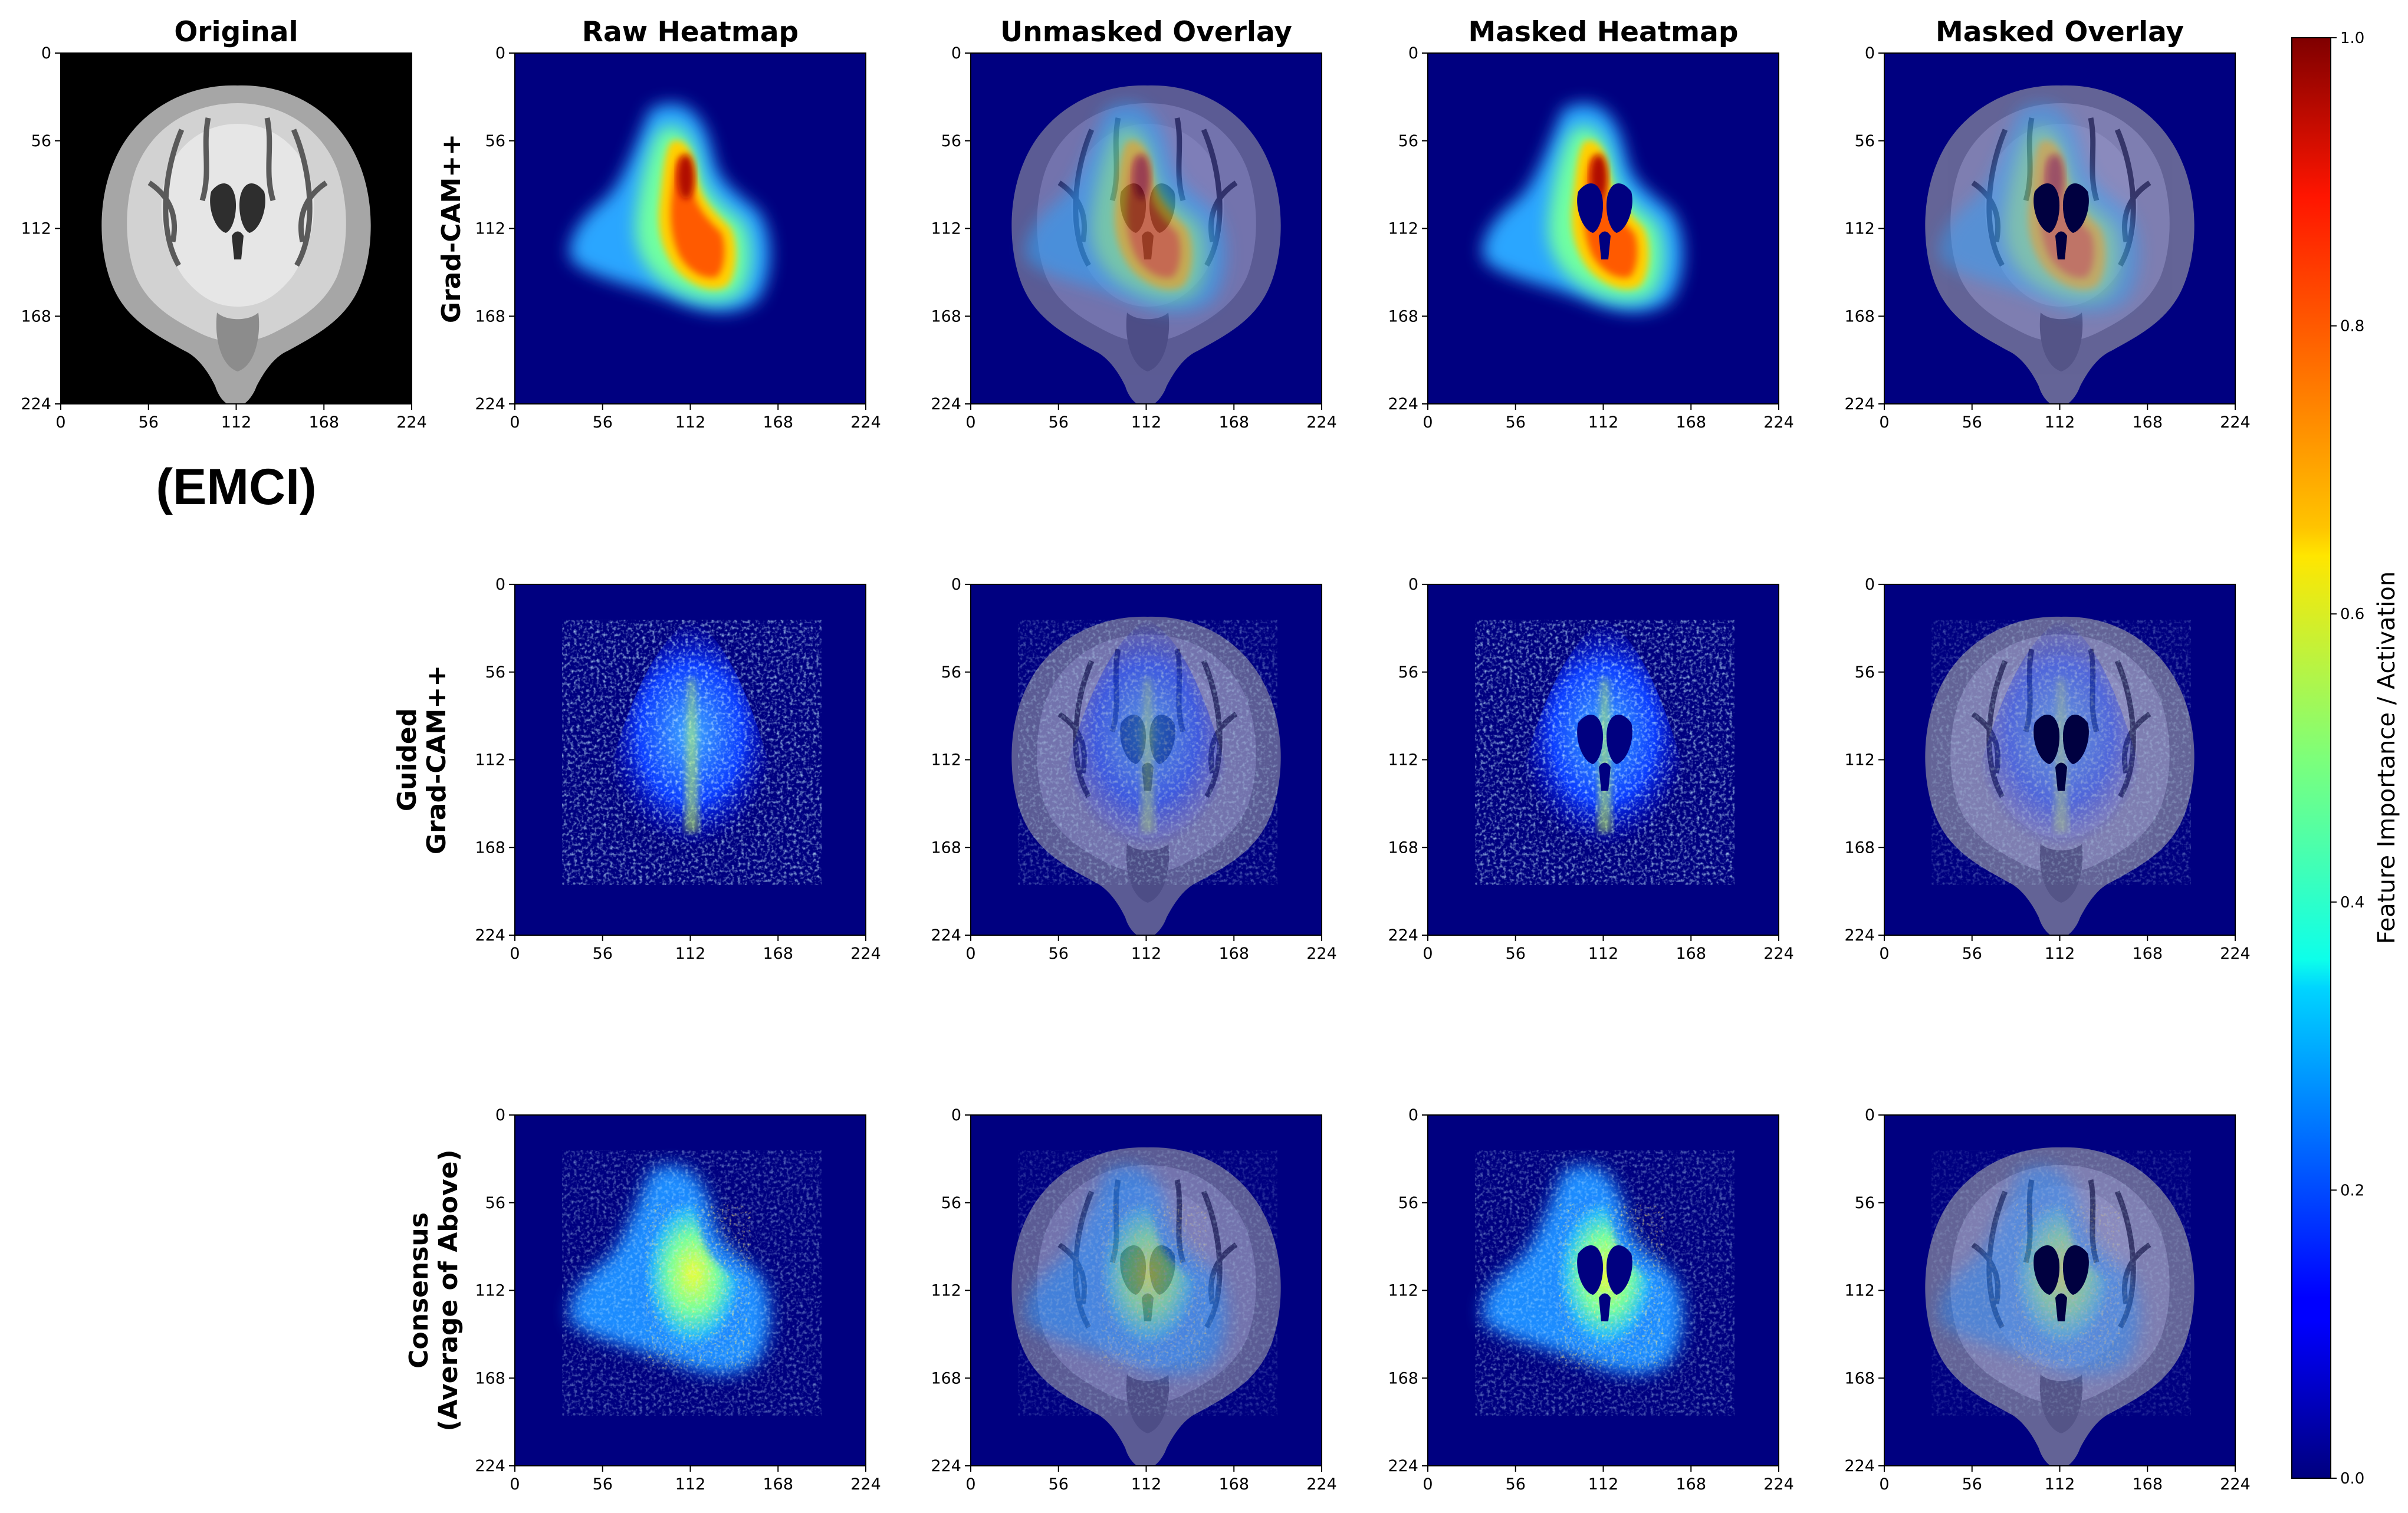 This screenshot has height=1513, width=2408. What do you see at coordinates (2352, 1190) in the screenshot?
I see `colorbar-tick-label: 0.2` at bounding box center [2352, 1190].